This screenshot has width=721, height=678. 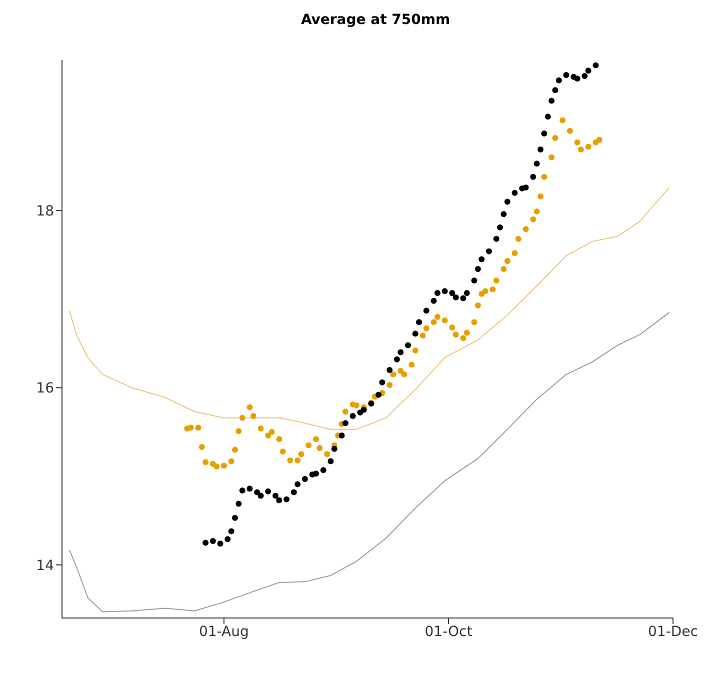 What do you see at coordinates (224, 632) in the screenshot?
I see `x-tick-label: 01-Aug` at bounding box center [224, 632].